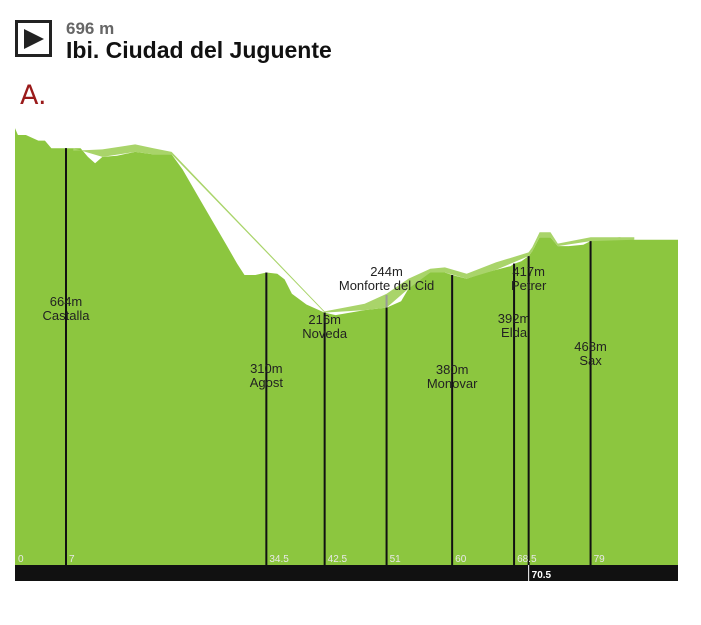 This screenshot has height=625, width=701. I want to click on marker-letter: A., so click(33, 95).